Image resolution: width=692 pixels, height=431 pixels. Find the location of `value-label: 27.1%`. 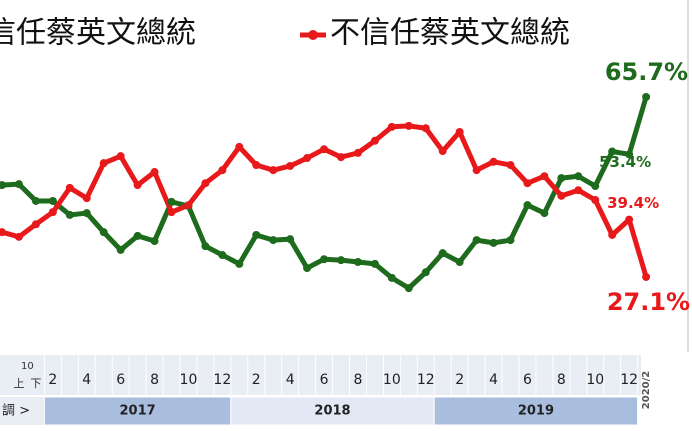

value-label: 27.1% is located at coordinates (648, 302).